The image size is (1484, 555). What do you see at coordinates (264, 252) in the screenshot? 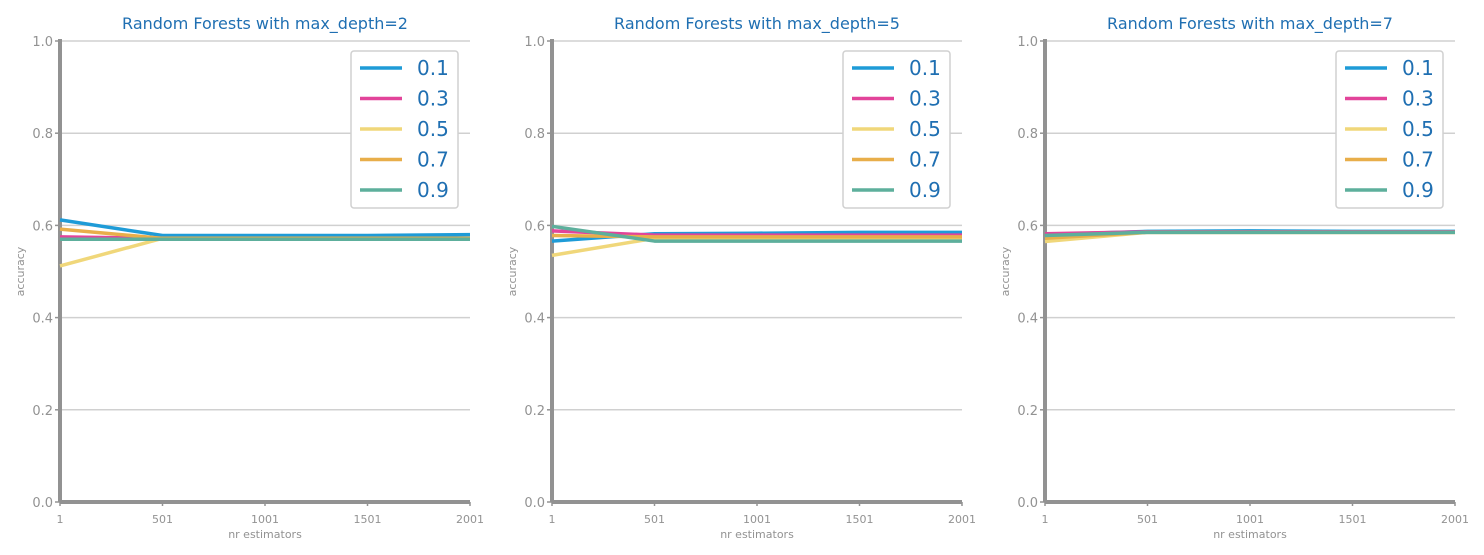
I see `series-line-0.5` at bounding box center [264, 252].